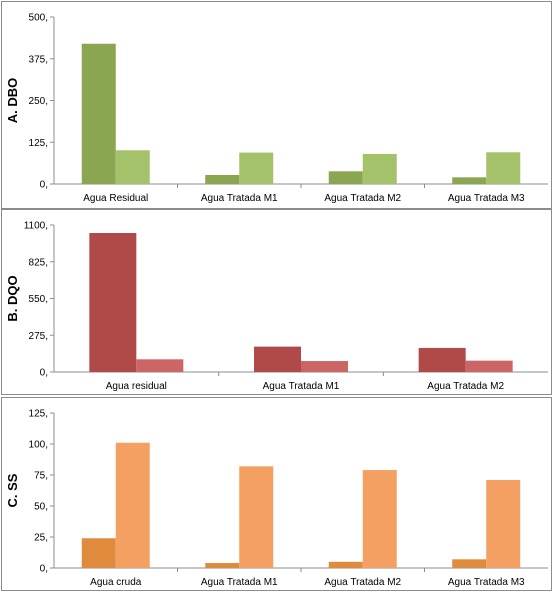 This screenshot has height=593, width=554. I want to click on y-tick-label: 550,, so click(38, 299).